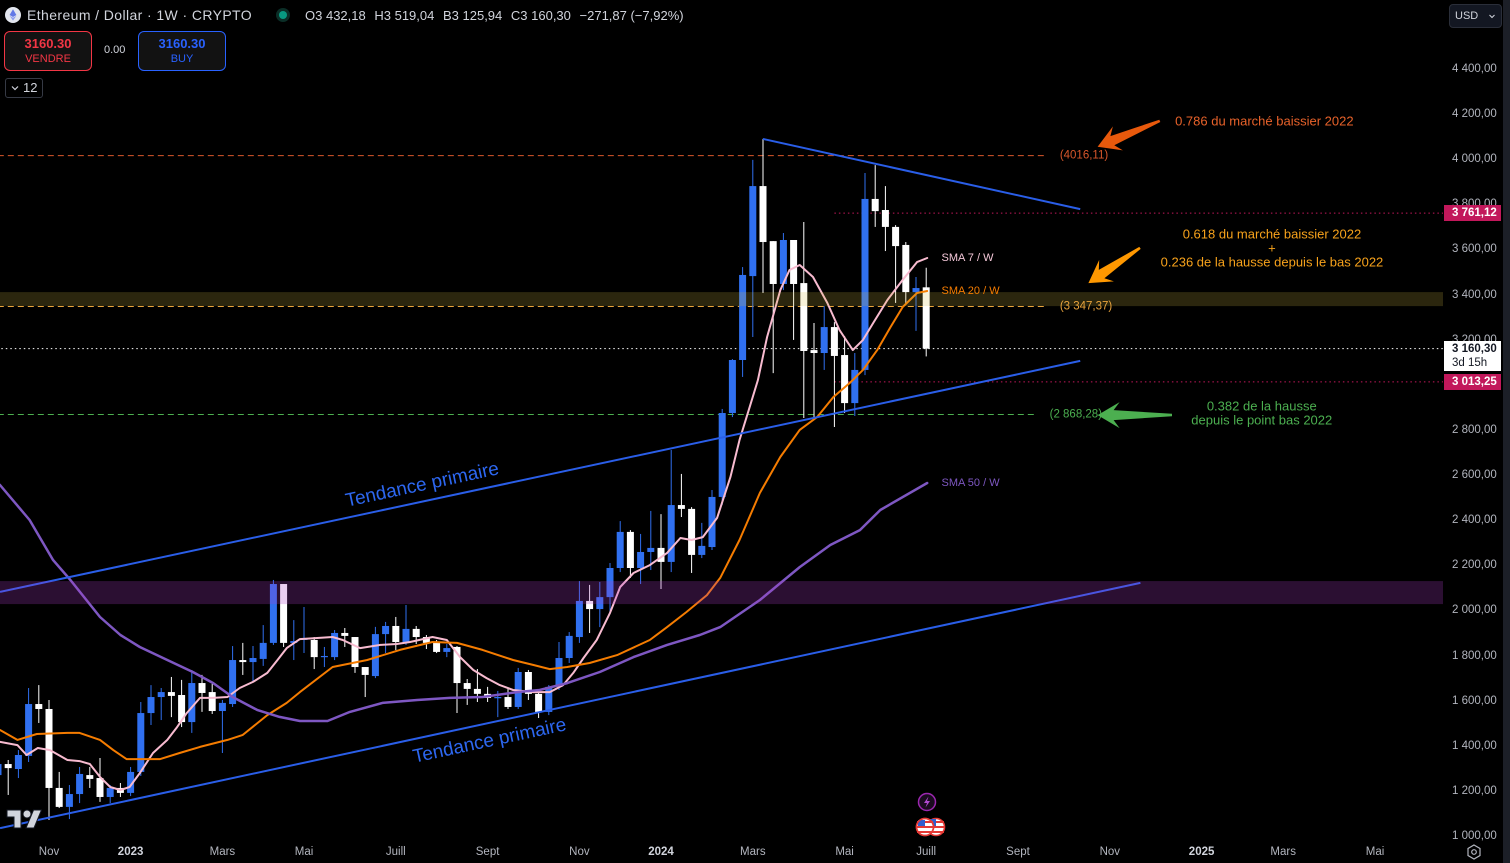 The width and height of the screenshot is (1510, 863). What do you see at coordinates (1470, 362) in the screenshot?
I see `bar-countdown: 3d 15h` at bounding box center [1470, 362].